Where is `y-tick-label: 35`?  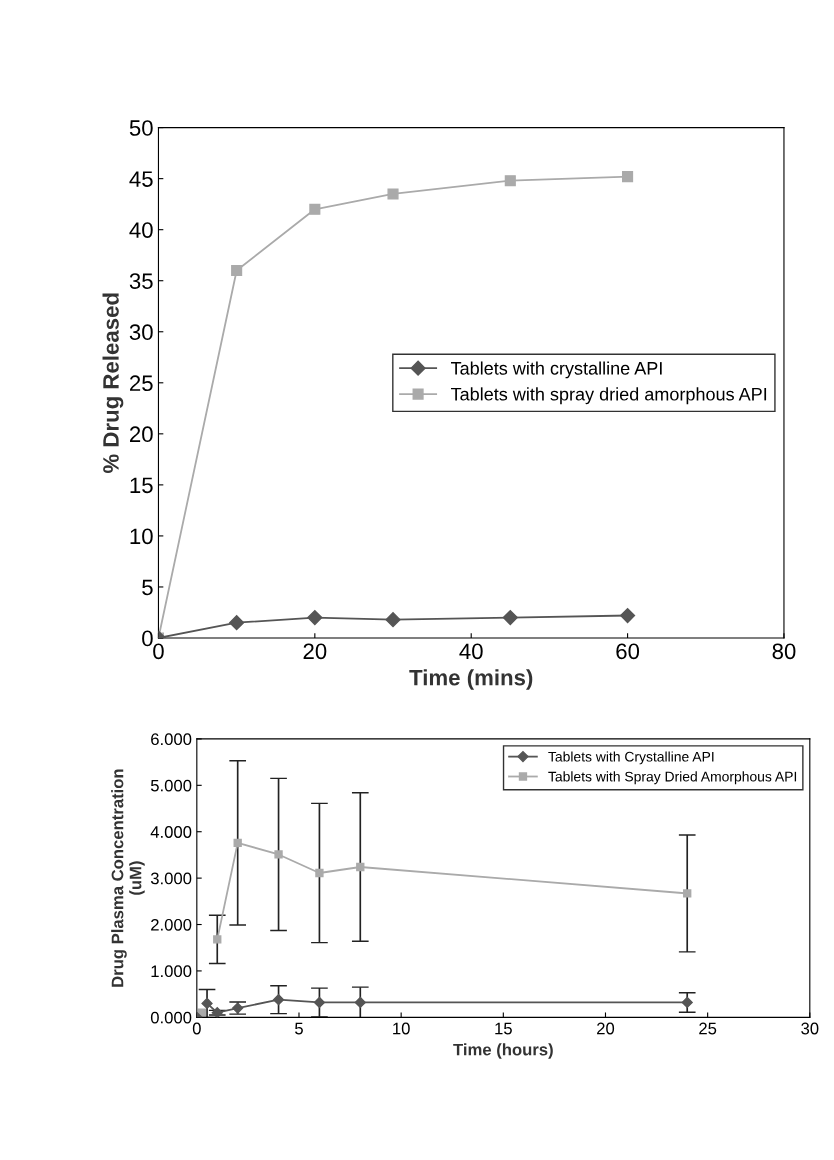 y-tick-label: 35 is located at coordinates (141, 281).